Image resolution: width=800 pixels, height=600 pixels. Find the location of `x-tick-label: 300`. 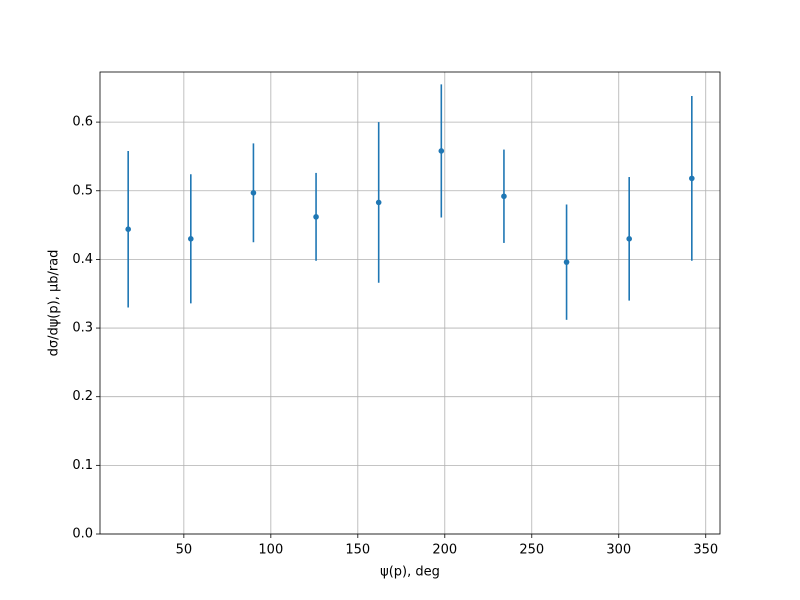

x-tick-label: 300 is located at coordinates (618, 550).